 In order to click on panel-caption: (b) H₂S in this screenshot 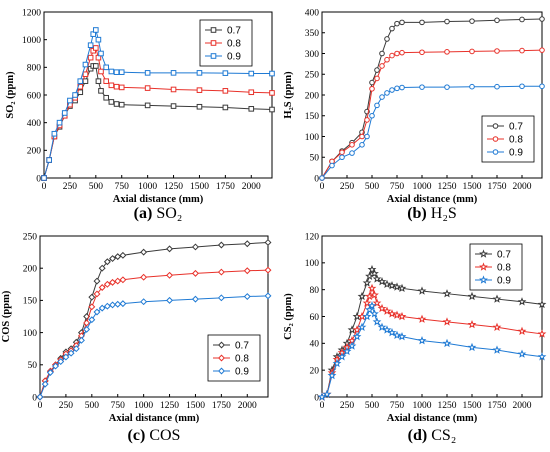, I will do `click(432, 213)`.